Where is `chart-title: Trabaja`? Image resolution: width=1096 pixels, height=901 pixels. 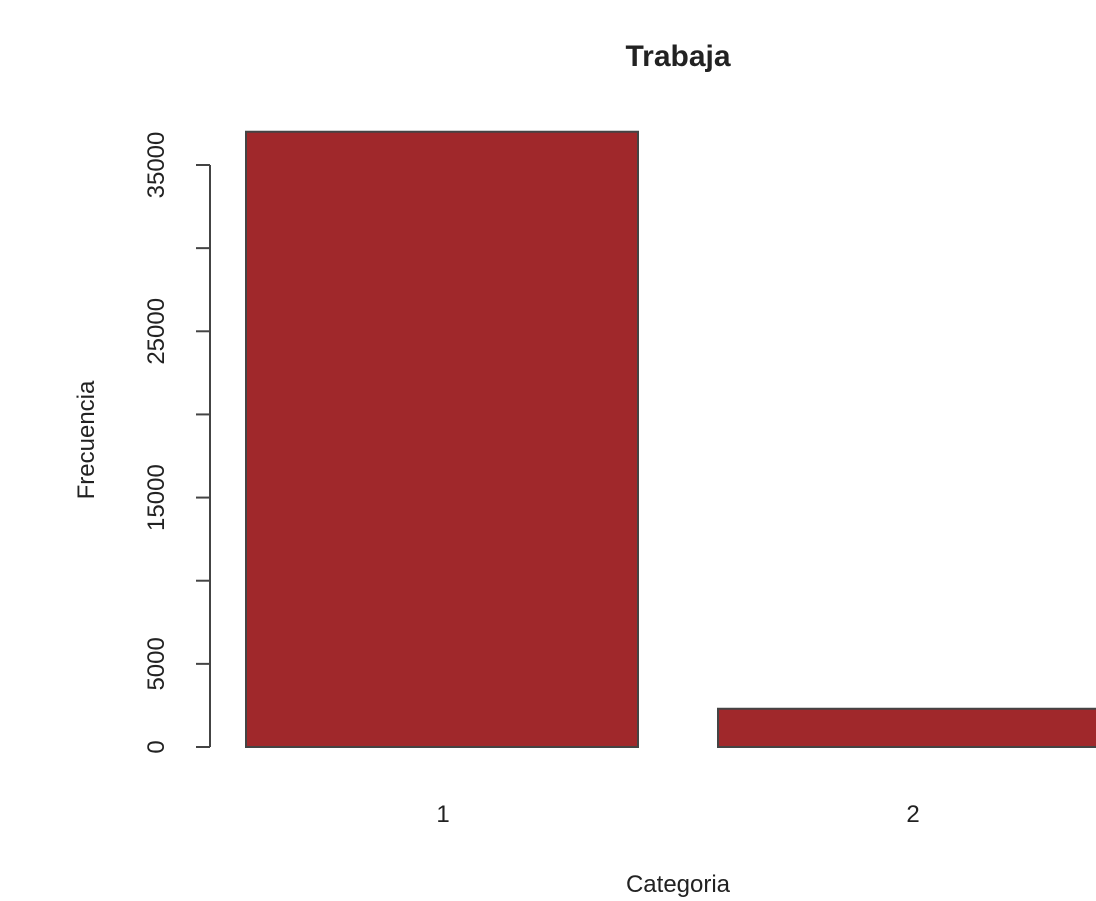 chart-title: Trabaja is located at coordinates (677, 56).